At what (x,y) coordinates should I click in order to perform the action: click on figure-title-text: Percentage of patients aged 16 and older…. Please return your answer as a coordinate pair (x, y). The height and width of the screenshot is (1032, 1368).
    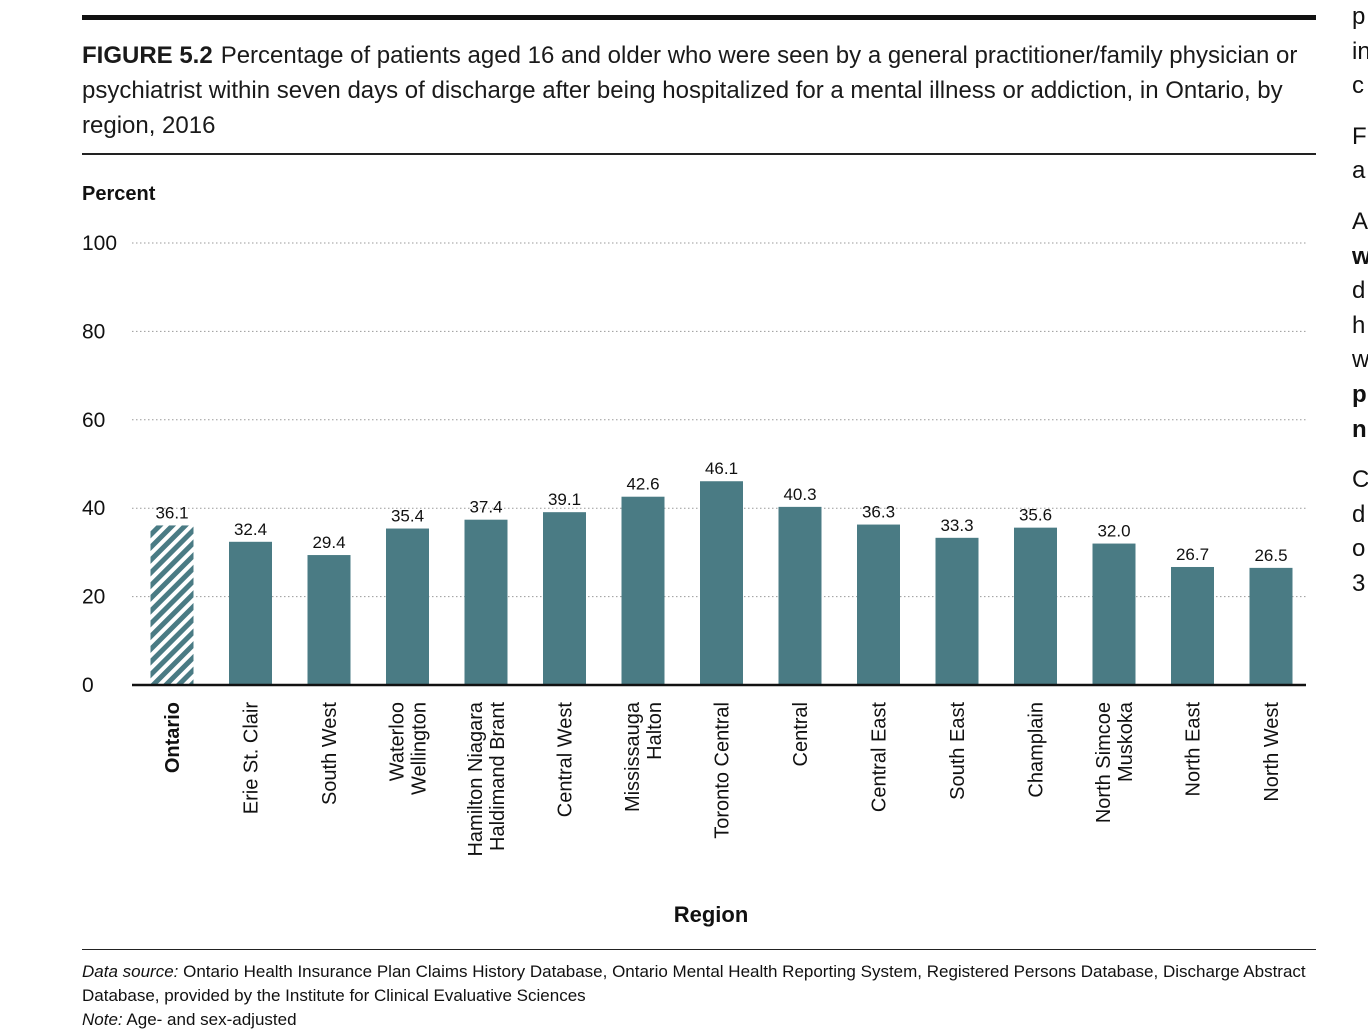
    Looking at the image, I should click on (690, 90).